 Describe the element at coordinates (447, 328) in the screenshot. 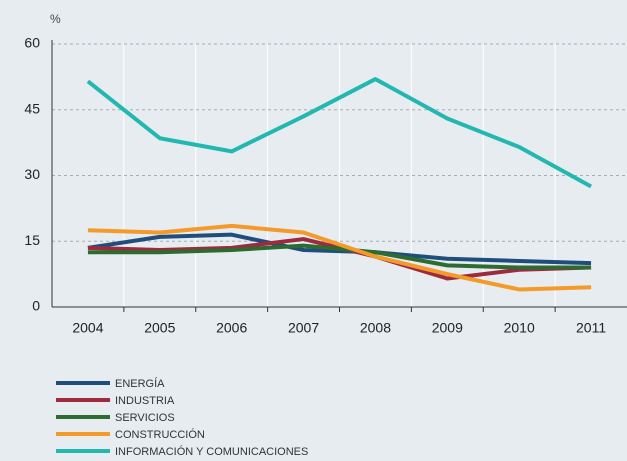

I see `x-tick-label: 2009` at that location.